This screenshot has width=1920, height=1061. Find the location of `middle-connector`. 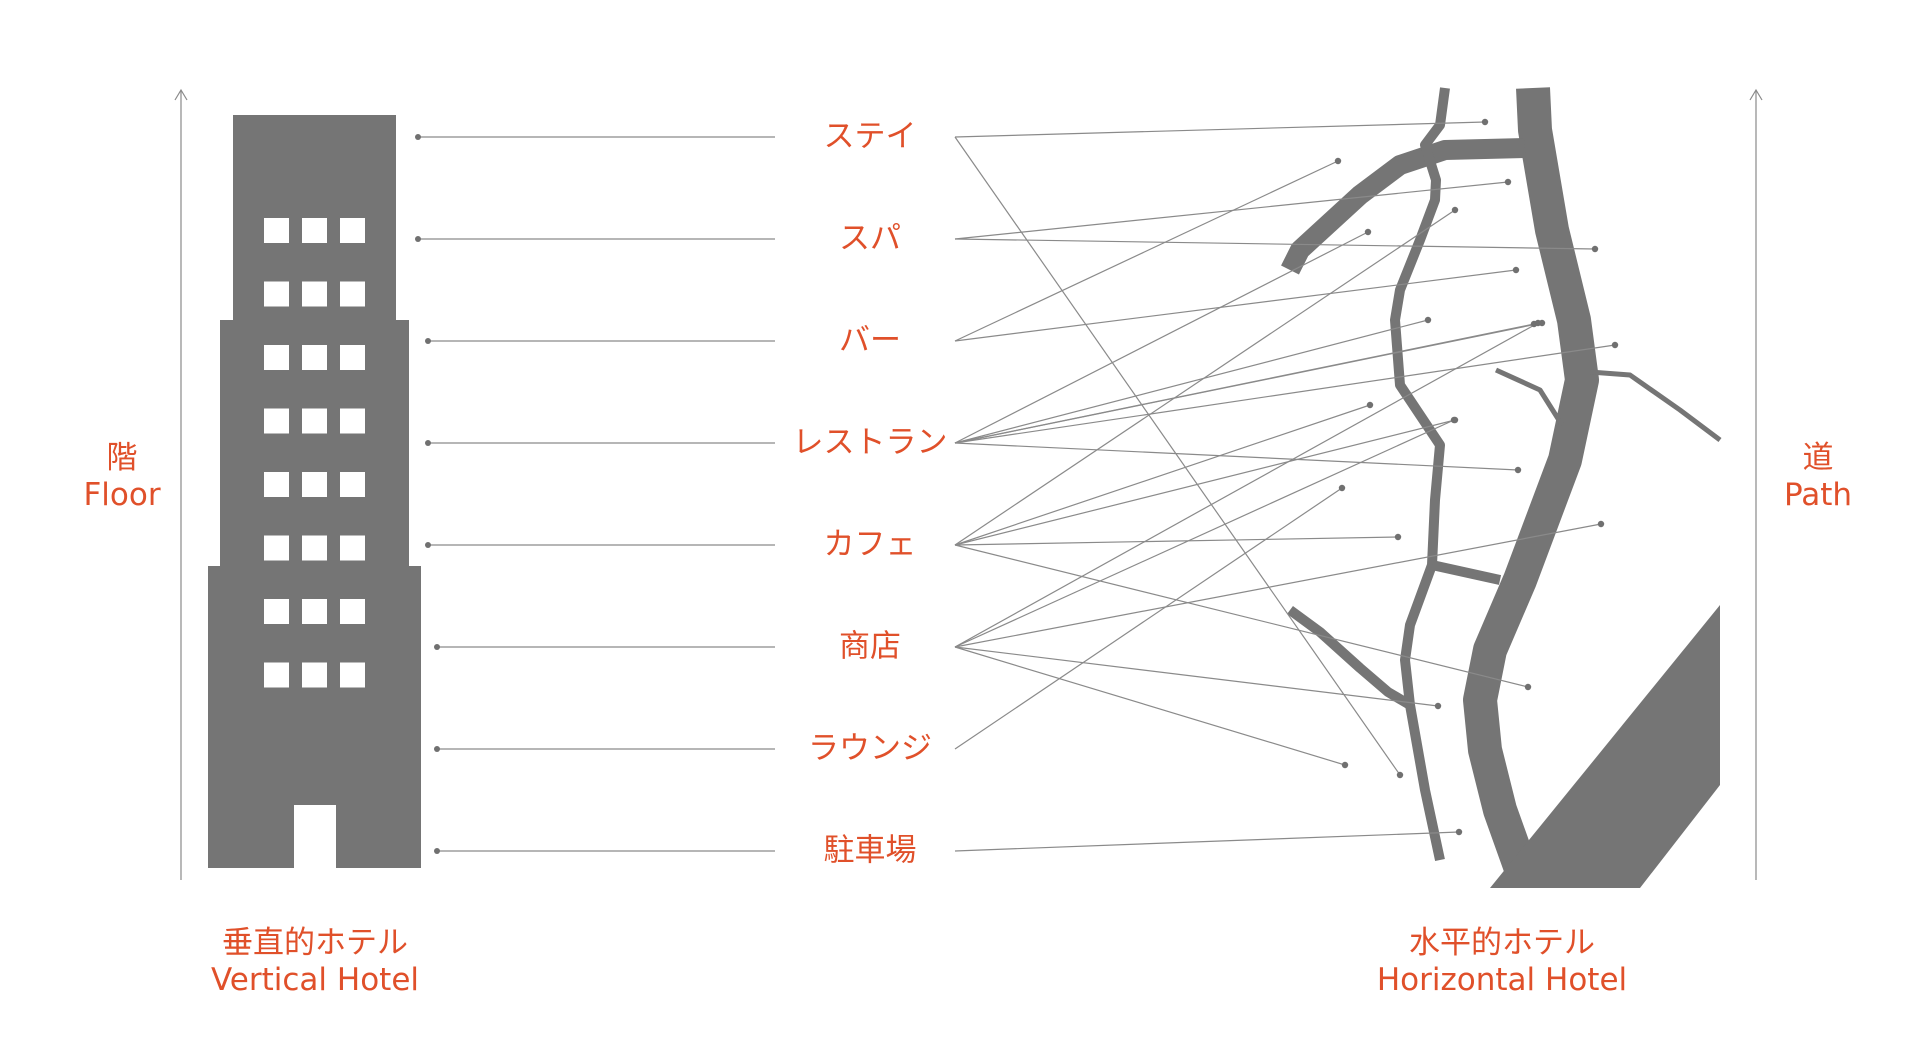

middle-connector is located at coordinates (1466, 572).